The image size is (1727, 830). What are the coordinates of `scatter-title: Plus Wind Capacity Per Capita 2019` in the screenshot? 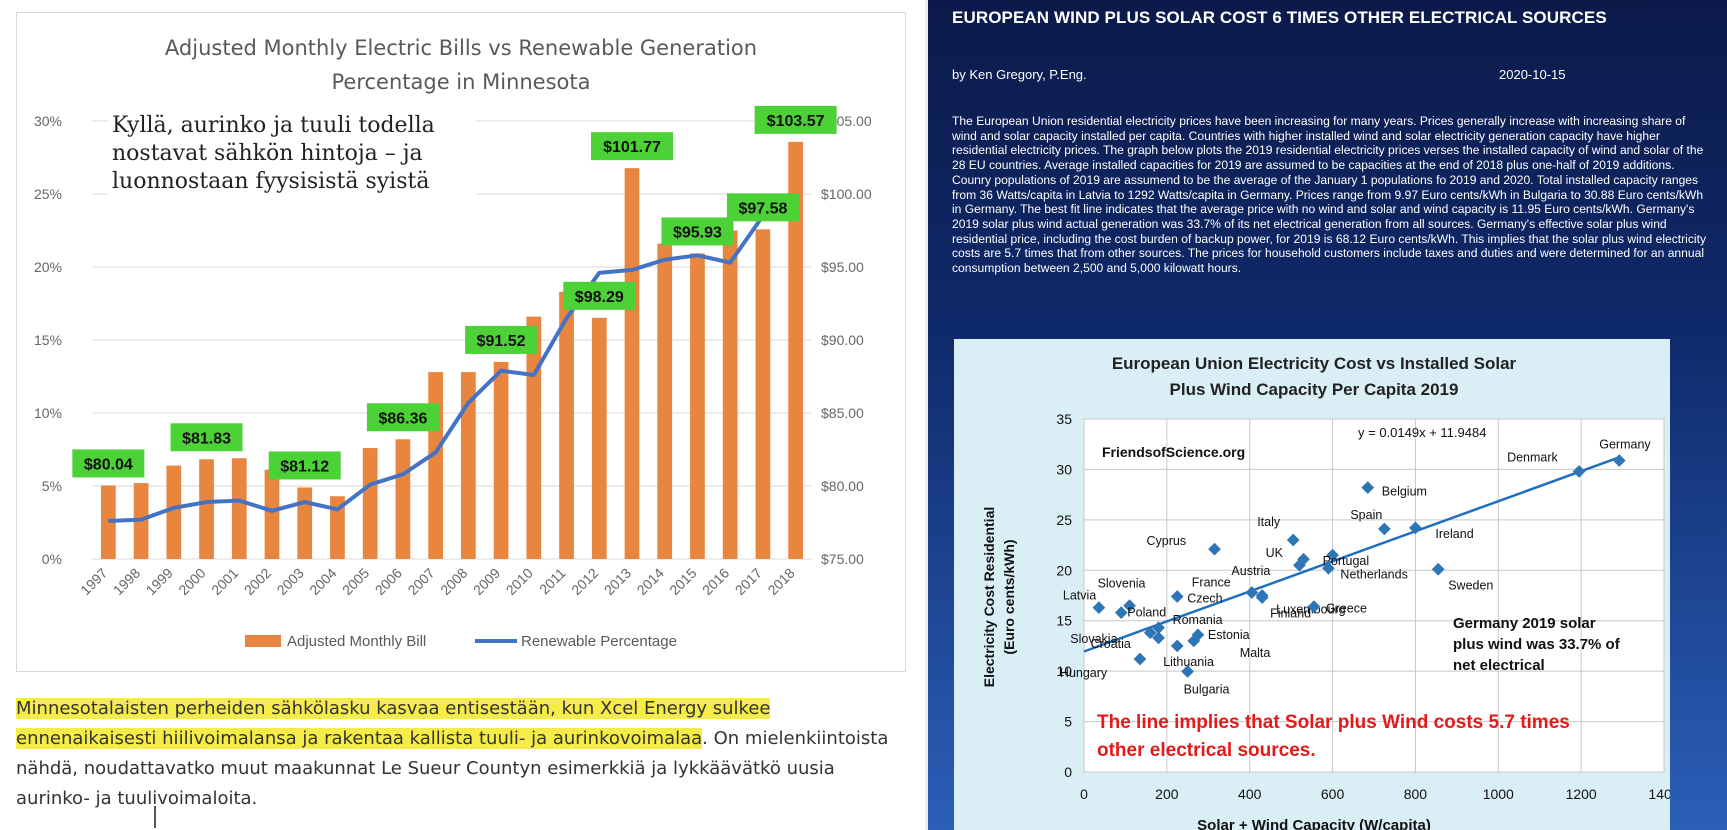 It's located at (1314, 389).